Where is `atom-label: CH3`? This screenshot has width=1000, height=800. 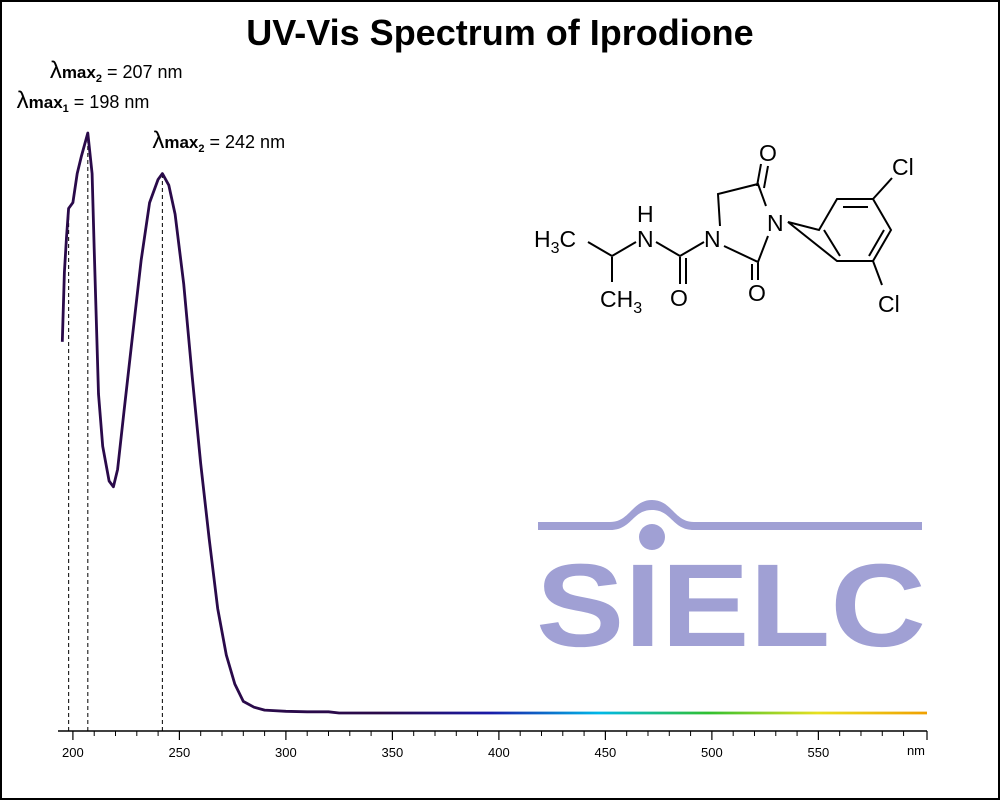 atom-label: CH3 is located at coordinates (621, 301).